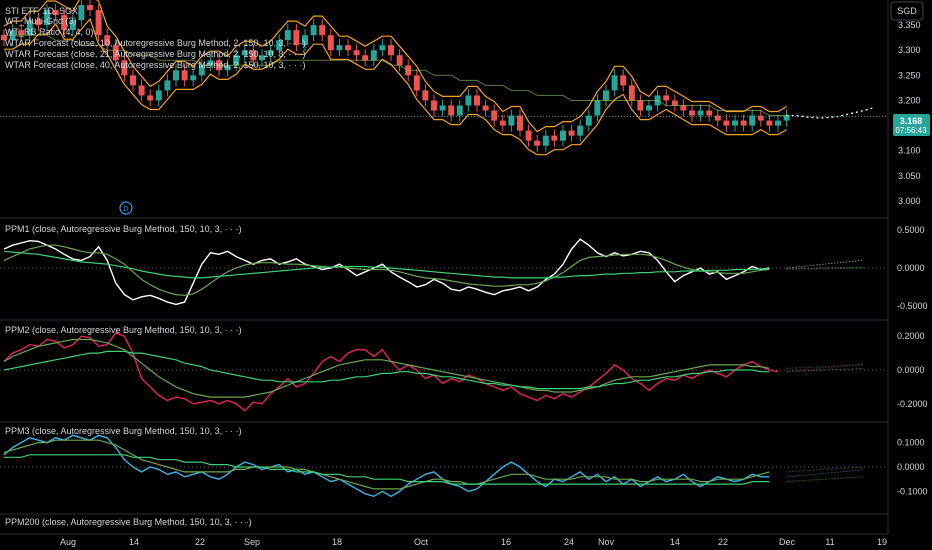 The width and height of the screenshot is (932, 550). I want to click on indicator-tick-label: 0.2000, so click(911, 336).